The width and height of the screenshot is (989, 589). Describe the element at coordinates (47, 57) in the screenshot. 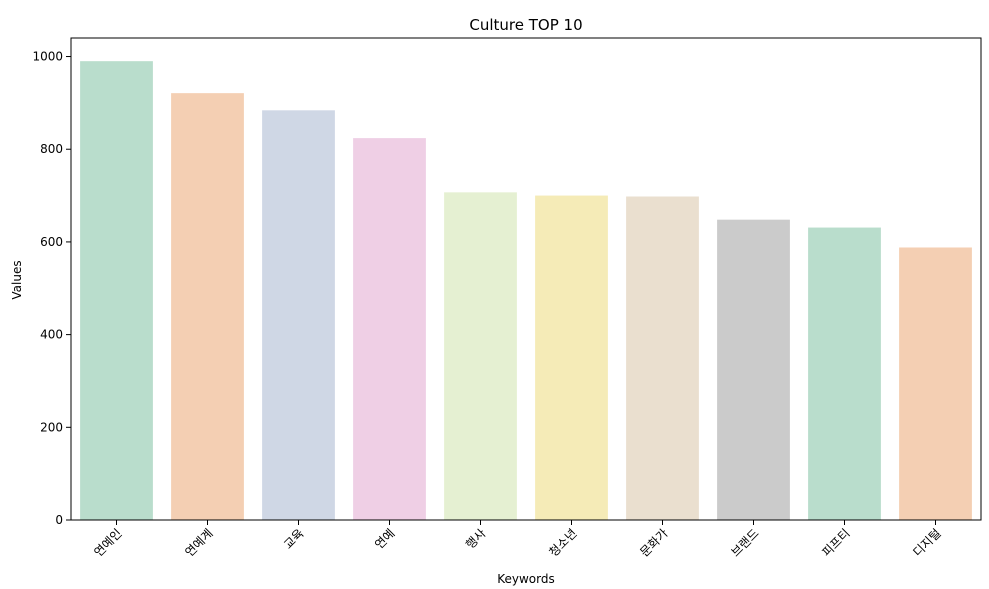

I see `y-tick-label-5: 1000` at that location.